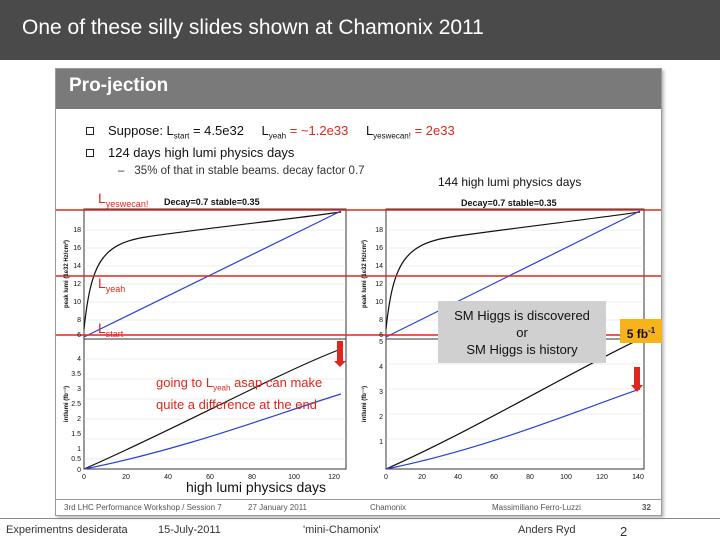 The width and height of the screenshot is (720, 540). I want to click on left-intlumi-plot-frame, so click(215, 404).